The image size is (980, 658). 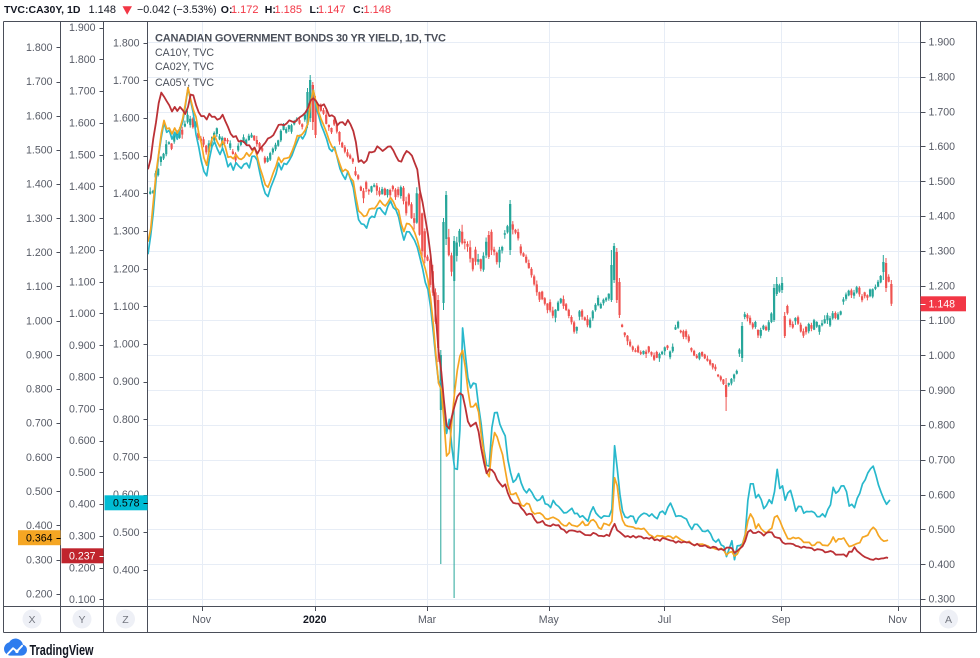 What do you see at coordinates (62, 650) in the screenshot?
I see `svg-text: TradingView` at bounding box center [62, 650].